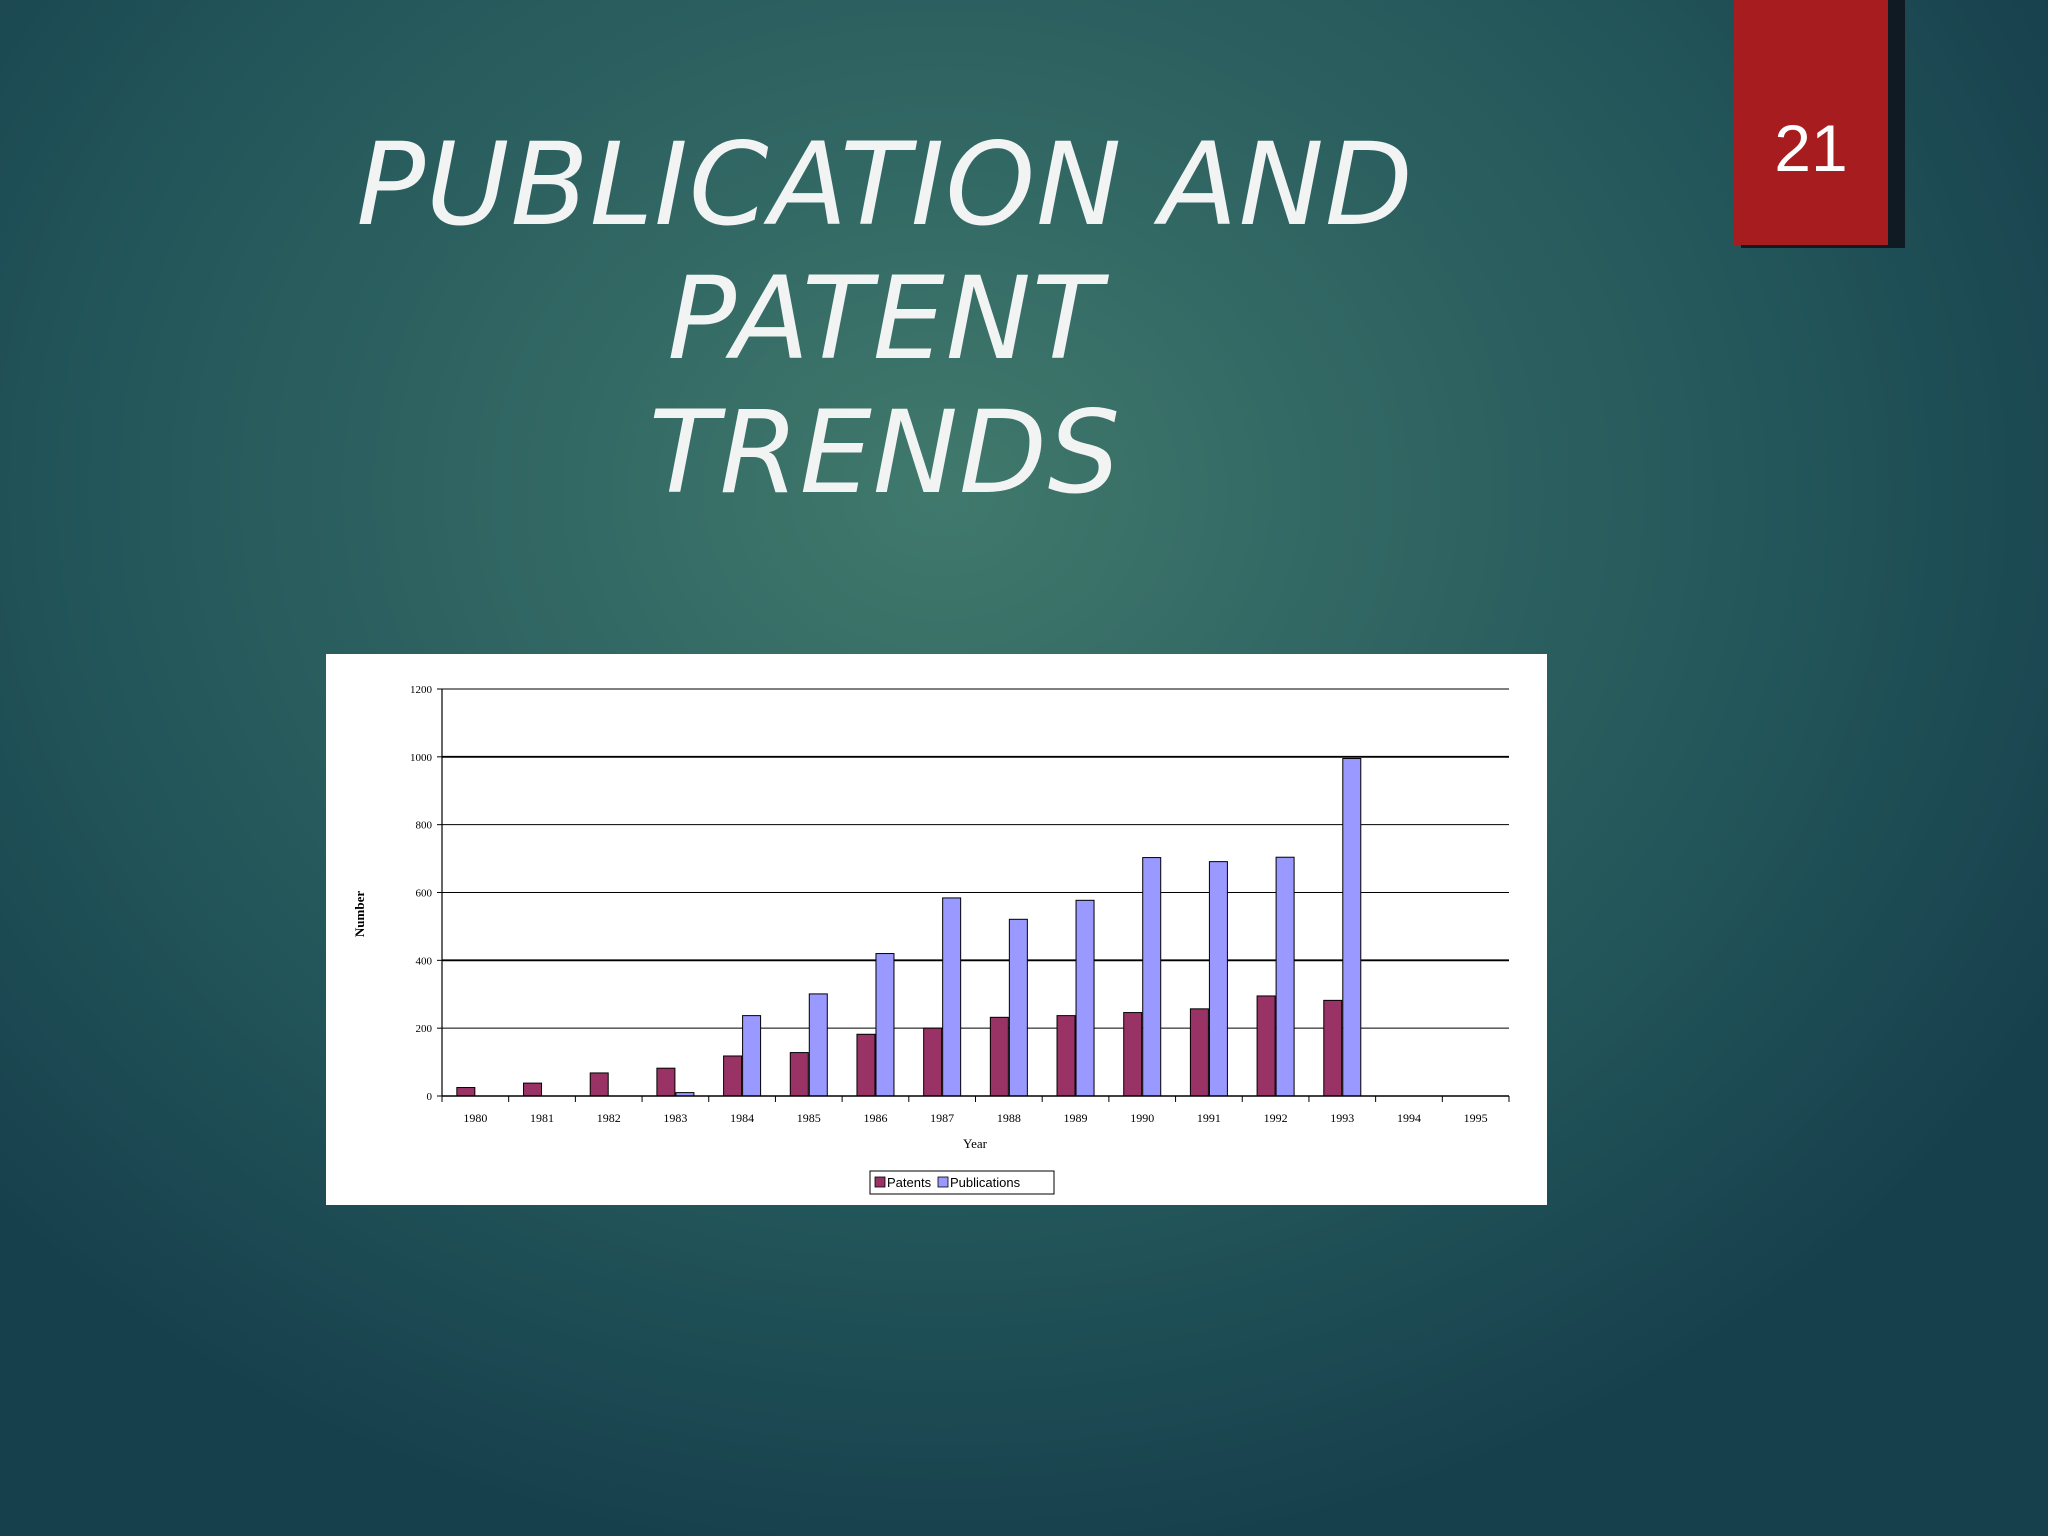 This screenshot has height=1536, width=2048. What do you see at coordinates (809, 1118) in the screenshot?
I see `x-tick-label: 1985` at bounding box center [809, 1118].